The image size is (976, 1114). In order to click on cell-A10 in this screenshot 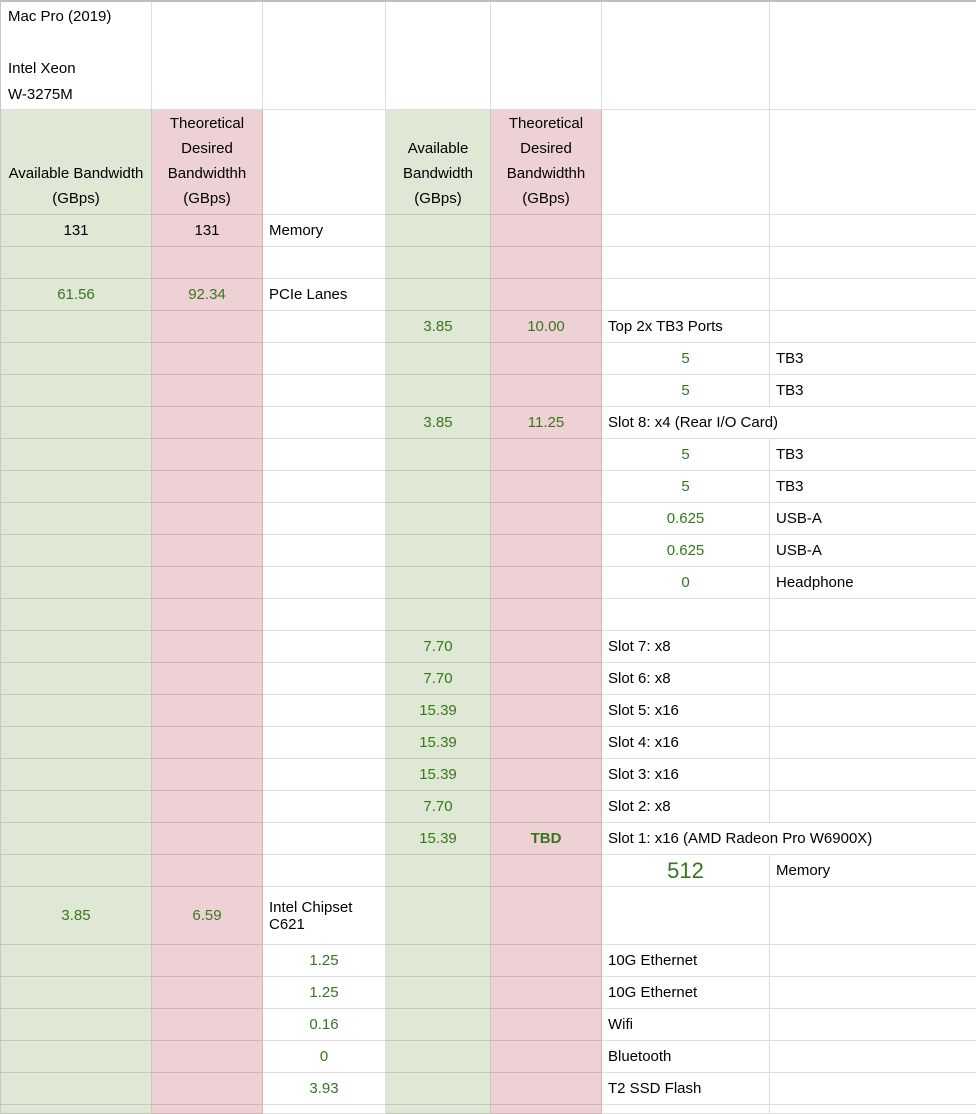, I will do `click(76, 455)`.